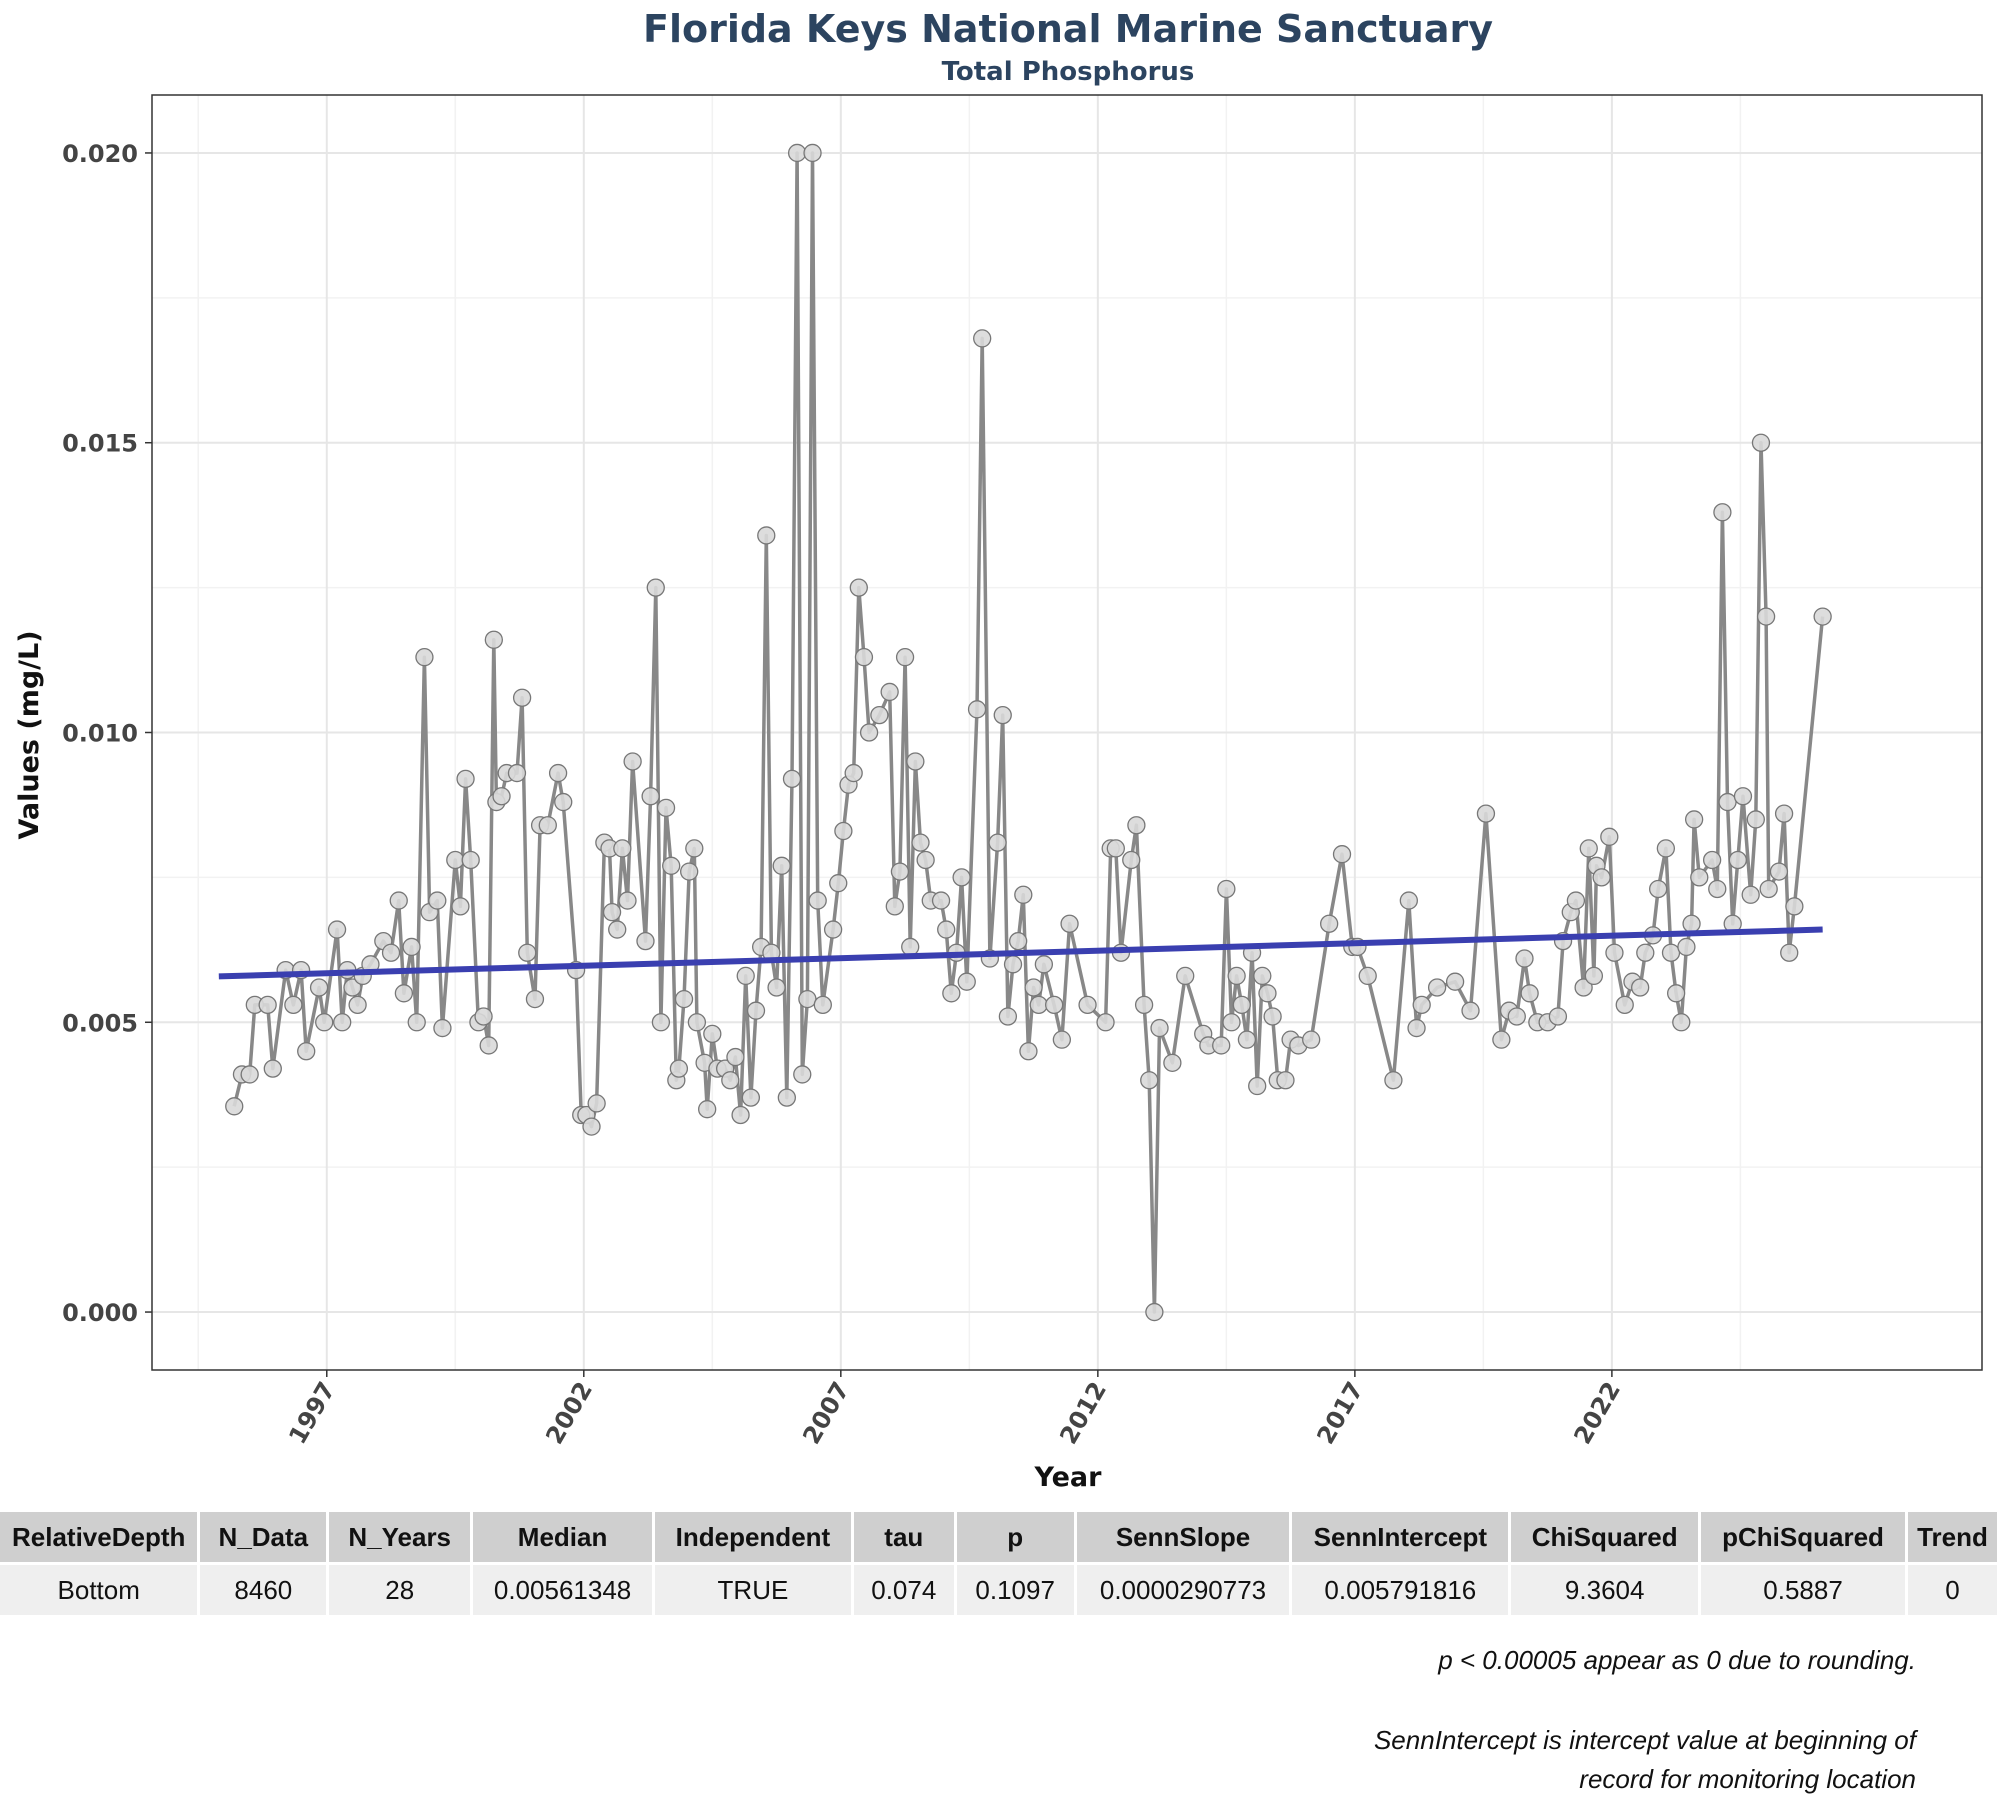  What do you see at coordinates (1605, 1588) in the screenshot?
I see `table-cell: 9.3604` at bounding box center [1605, 1588].